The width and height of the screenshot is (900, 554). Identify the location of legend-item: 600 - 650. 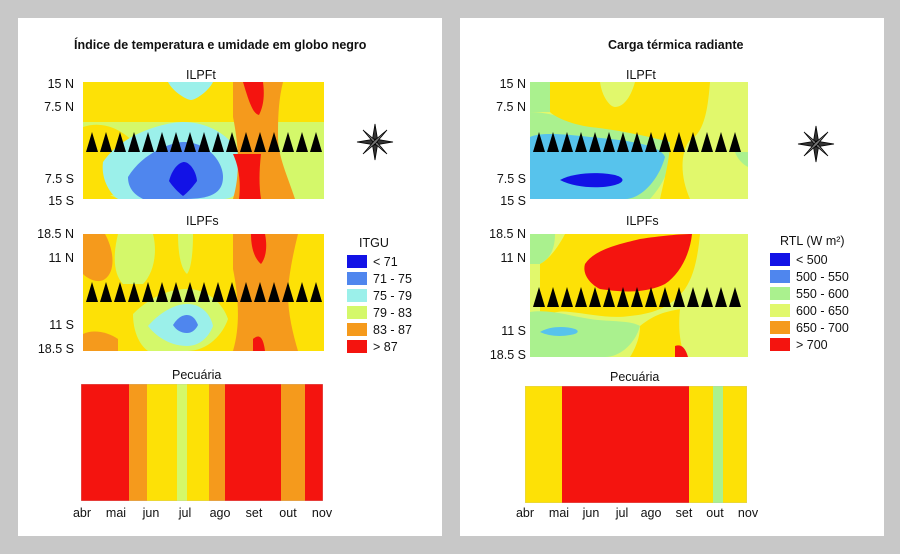
(809, 310).